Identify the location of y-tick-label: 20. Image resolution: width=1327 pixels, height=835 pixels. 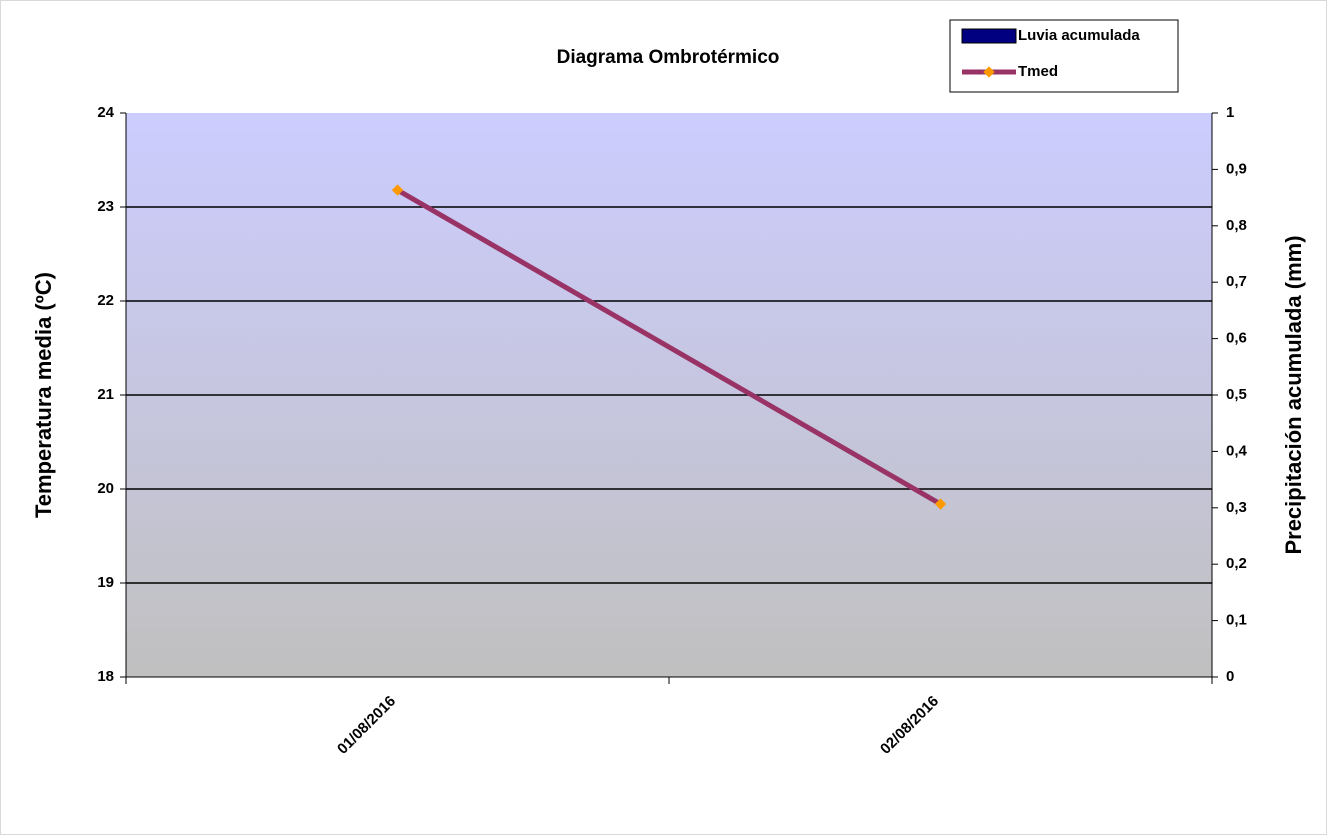
(105, 488).